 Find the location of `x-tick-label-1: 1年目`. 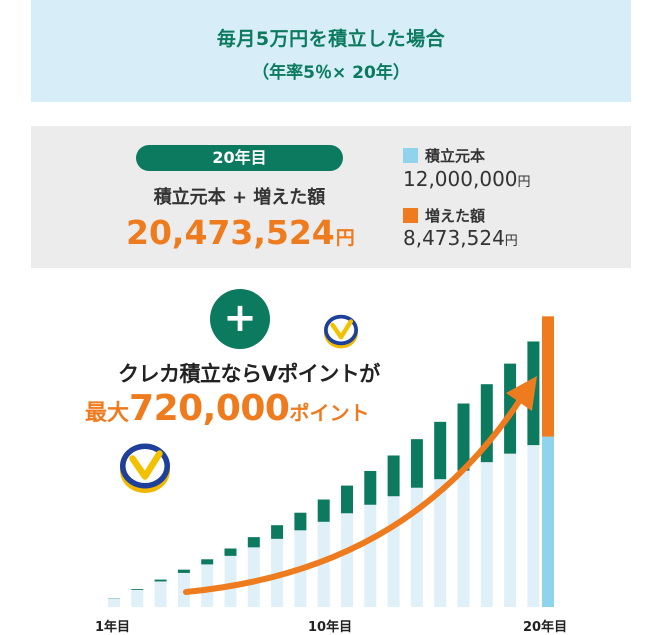

x-tick-label-1: 1年目 is located at coordinates (112, 625).